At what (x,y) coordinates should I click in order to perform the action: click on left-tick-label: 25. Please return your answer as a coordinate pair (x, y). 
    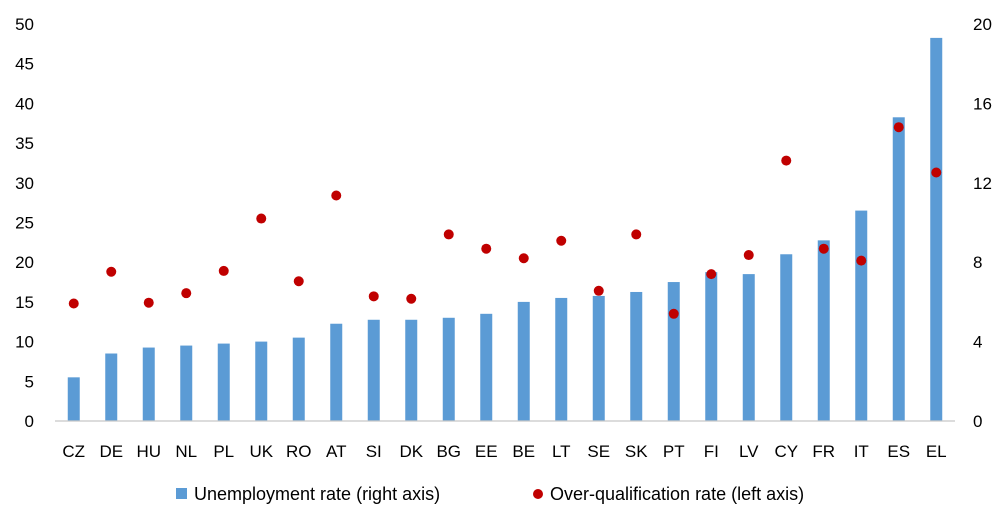
    Looking at the image, I should click on (24, 223).